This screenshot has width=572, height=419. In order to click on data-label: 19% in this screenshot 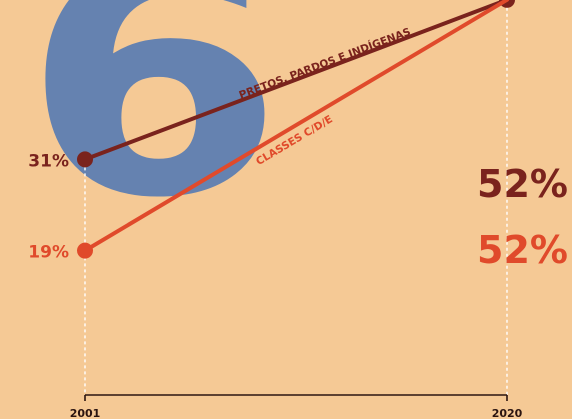, I will do `click(48, 253)`.